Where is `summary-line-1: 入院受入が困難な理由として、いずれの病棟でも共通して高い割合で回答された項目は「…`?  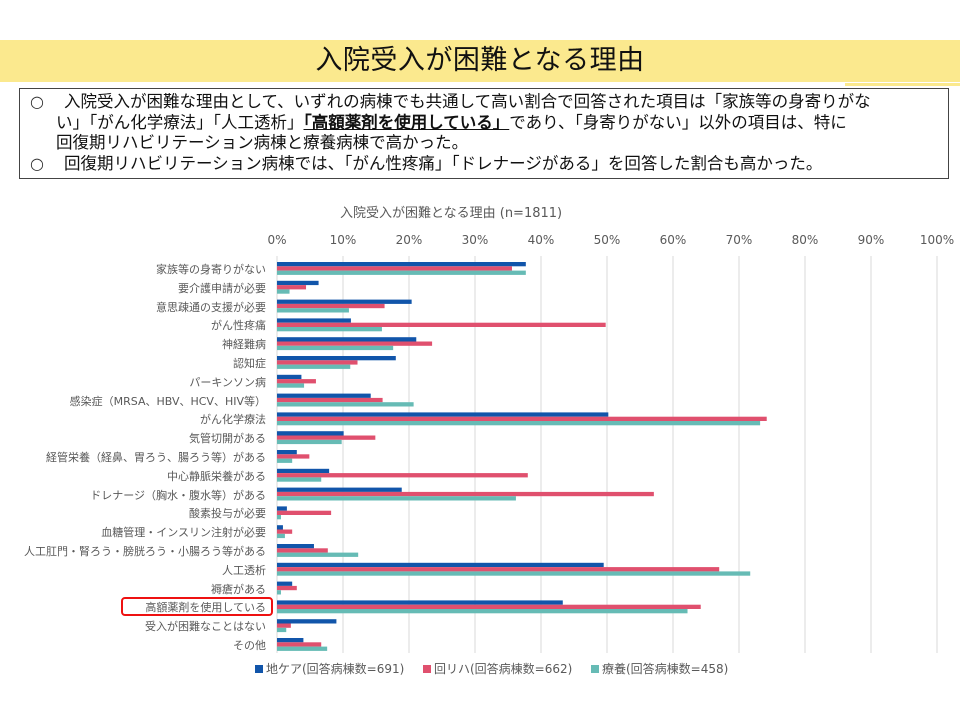 summary-line-1: 入院受入が困難な理由として、いずれの病棟でも共通して高い割合で回答された項目は「… is located at coordinates (467, 101).